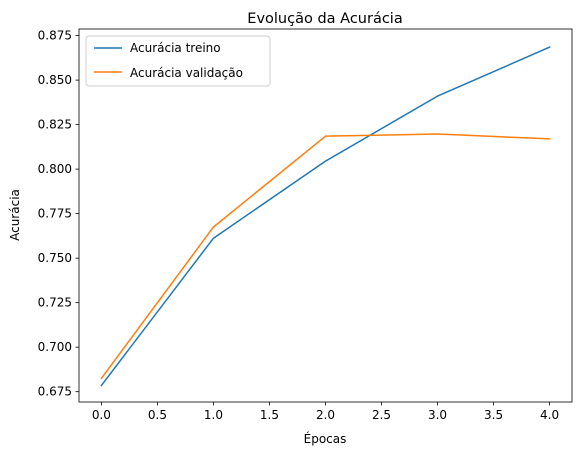  What do you see at coordinates (55, 303) in the screenshot?
I see `y-tick-label: 0.725` at bounding box center [55, 303].